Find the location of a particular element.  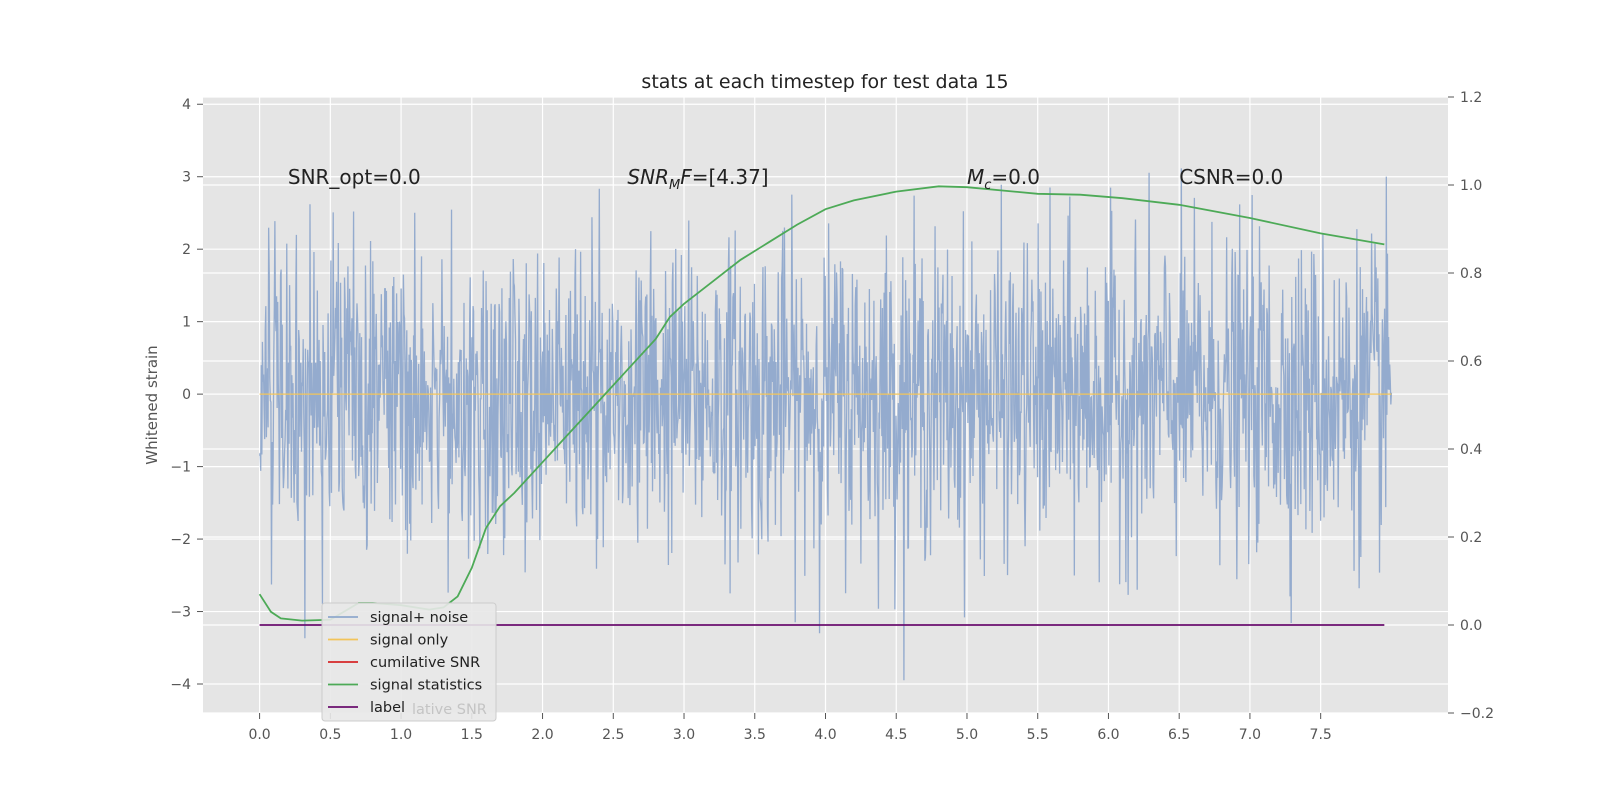

x-tick-label: 4.0 is located at coordinates (825, 735).